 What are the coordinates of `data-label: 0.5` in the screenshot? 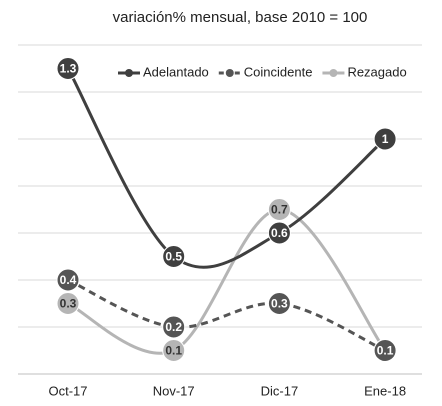 It's located at (173, 257).